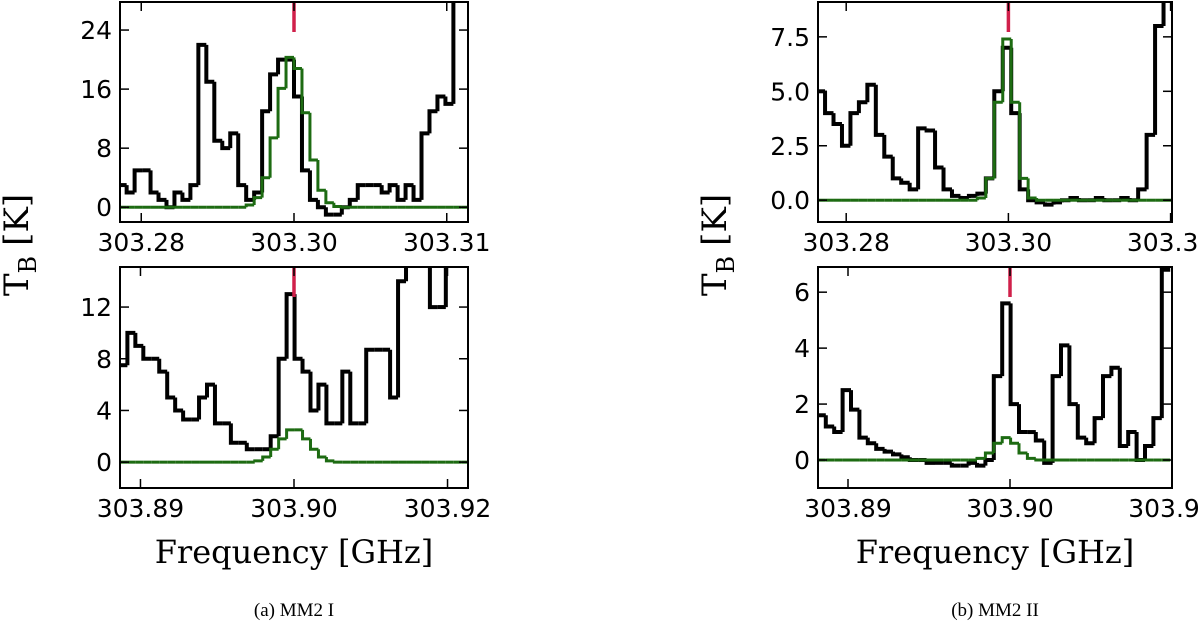  Describe the element at coordinates (28, 265) in the screenshot. I see `y-axis-label-subscript: B` at that location.